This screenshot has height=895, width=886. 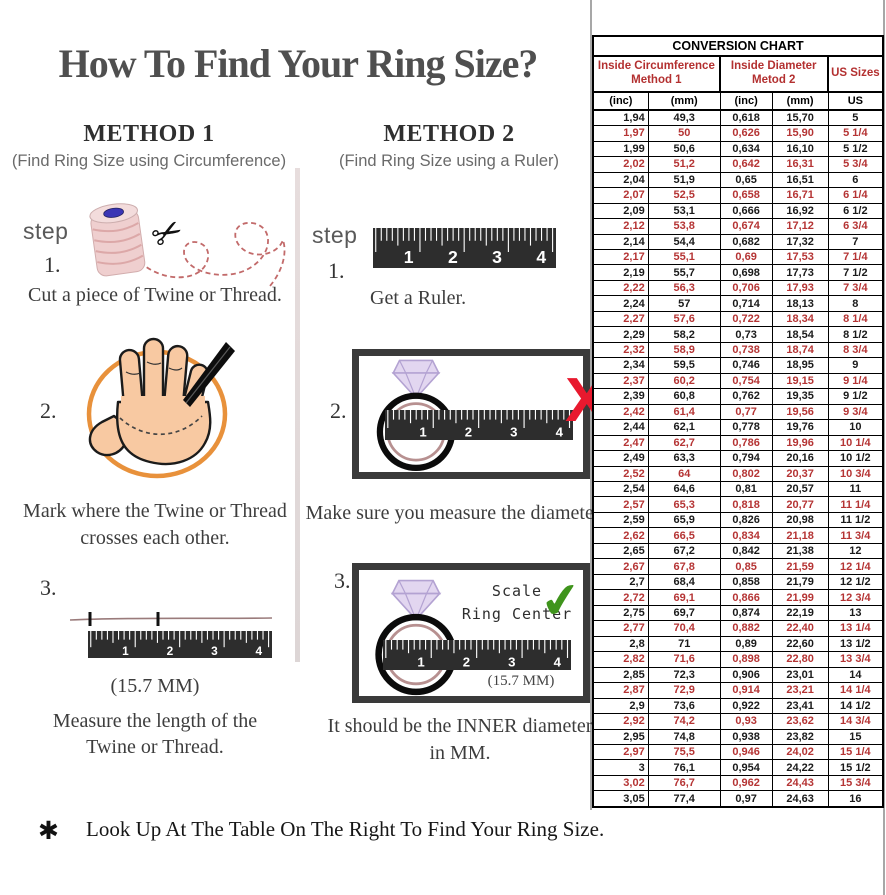 I want to click on table-cell: 0,93, so click(x=747, y=721).